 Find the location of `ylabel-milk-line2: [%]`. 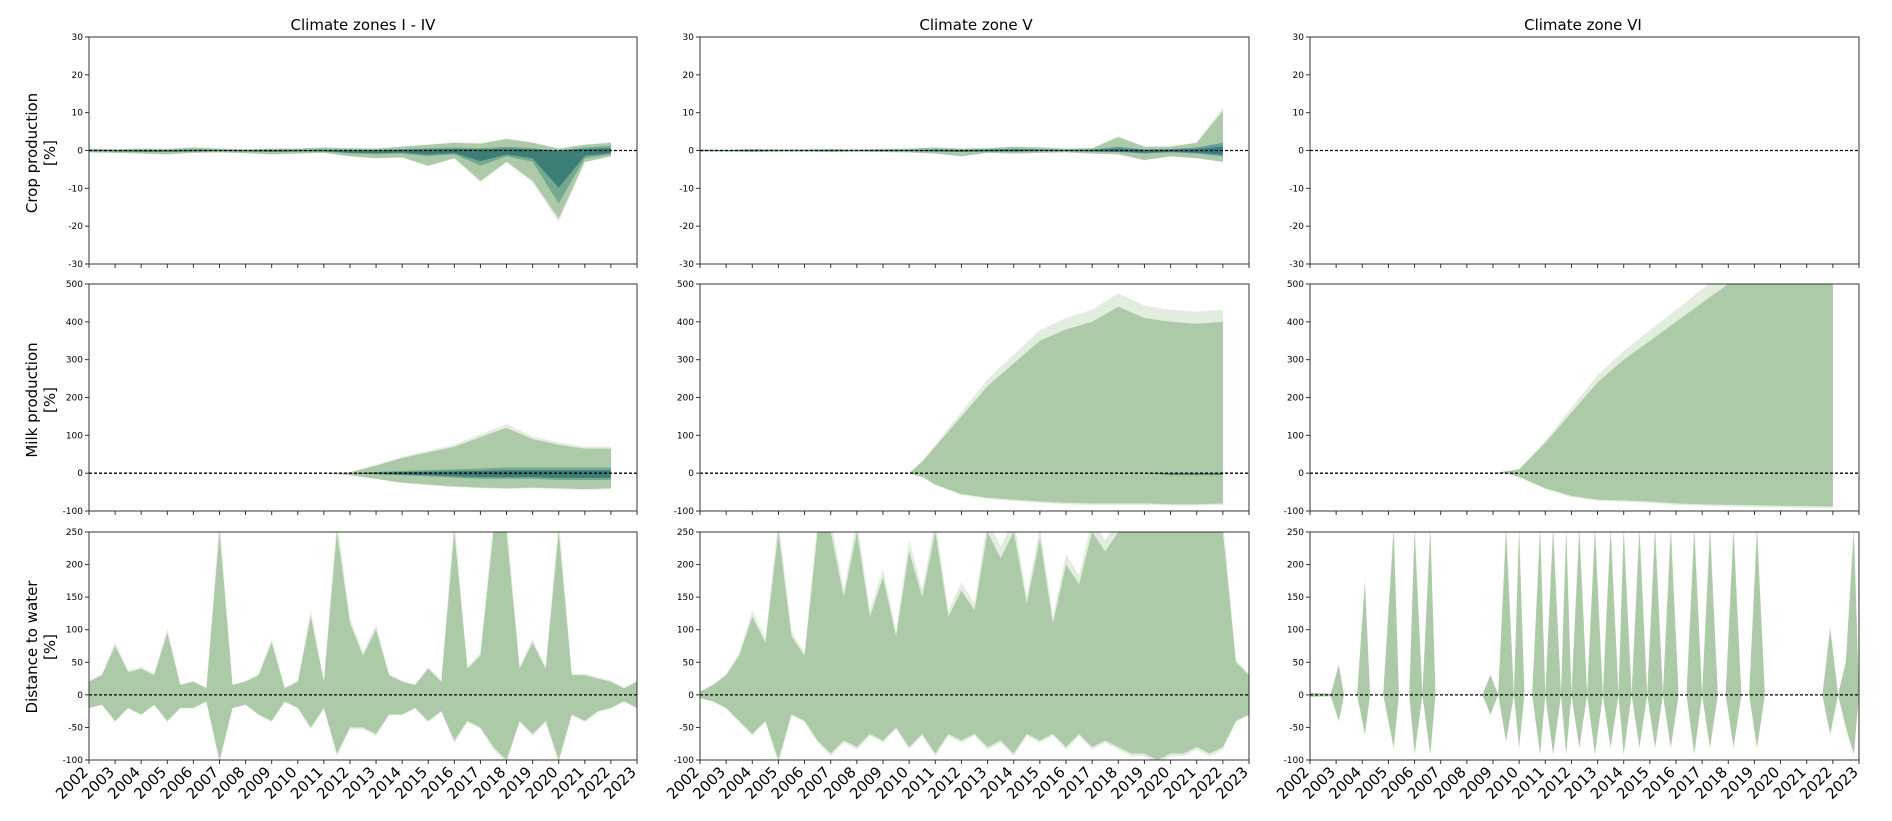

ylabel-milk-line2: [%] is located at coordinates (50, 400).